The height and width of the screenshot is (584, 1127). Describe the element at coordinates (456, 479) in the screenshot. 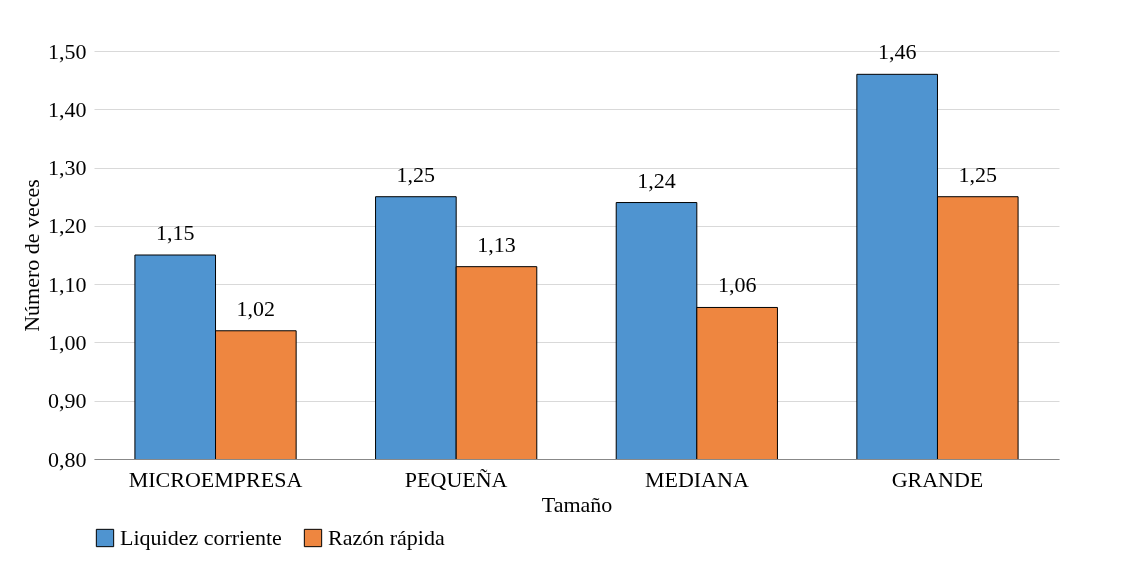

I see `x-tick-label: PEQUEÑA` at that location.